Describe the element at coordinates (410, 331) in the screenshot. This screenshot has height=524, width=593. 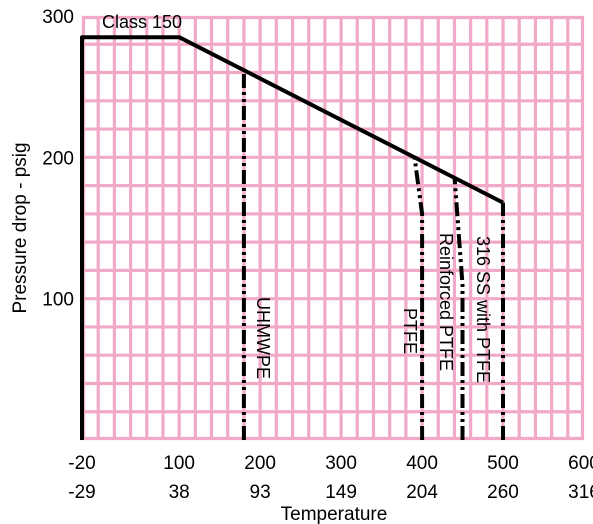
I see `series-label-ptfe: PTFE` at that location.